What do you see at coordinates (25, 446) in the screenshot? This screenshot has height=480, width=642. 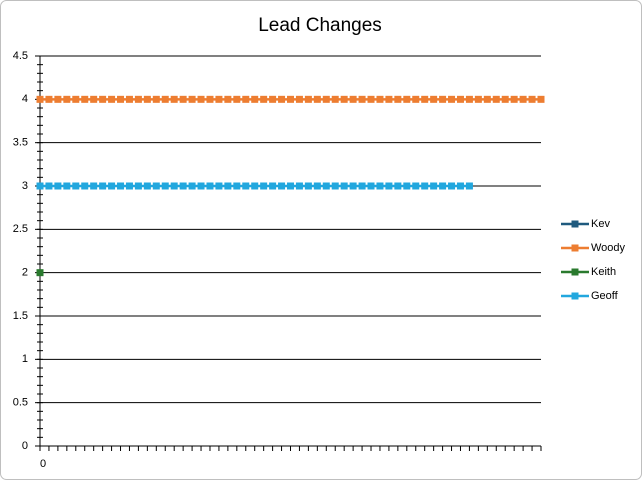 I see `y-tick-label: 0` at bounding box center [25, 446].